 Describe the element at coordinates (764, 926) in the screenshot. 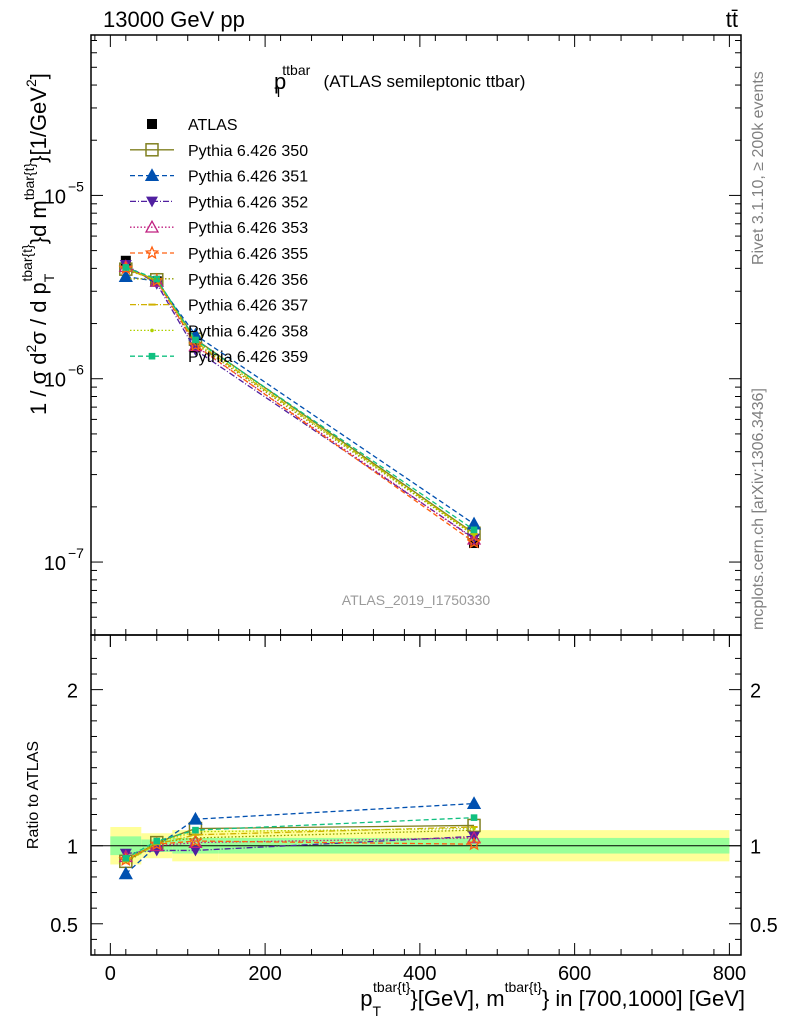

I see `ratio-tick-label-right: 0.5` at that location.